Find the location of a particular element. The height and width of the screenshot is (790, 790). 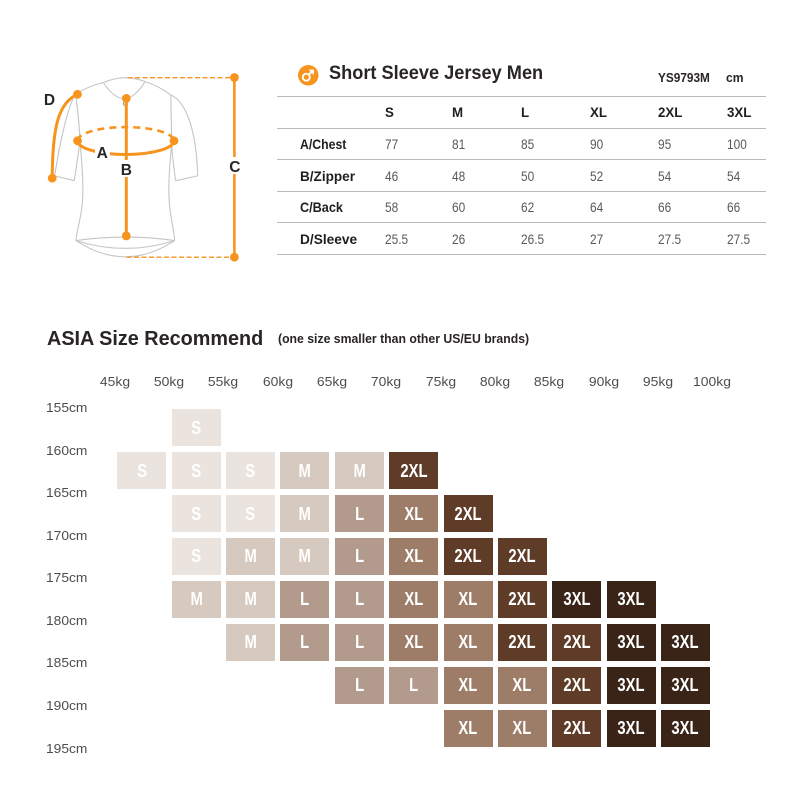

svg-text: B is located at coordinates (126, 170).